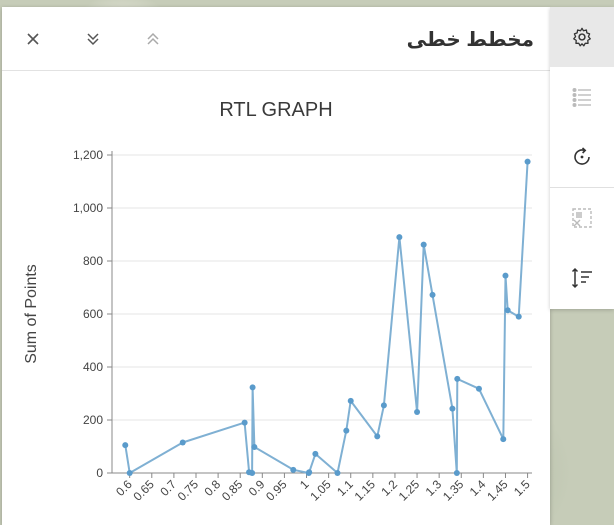  Describe the element at coordinates (409, 490) in the screenshot. I see `x-tick-label: 1.25` at that location.